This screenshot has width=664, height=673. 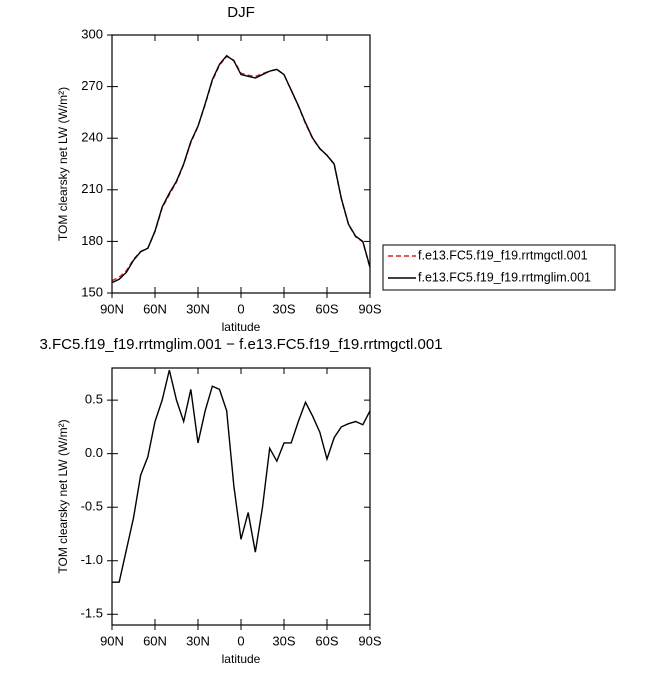 What do you see at coordinates (94, 452) in the screenshot?
I see `y-tick-label: 0.0` at bounding box center [94, 452].